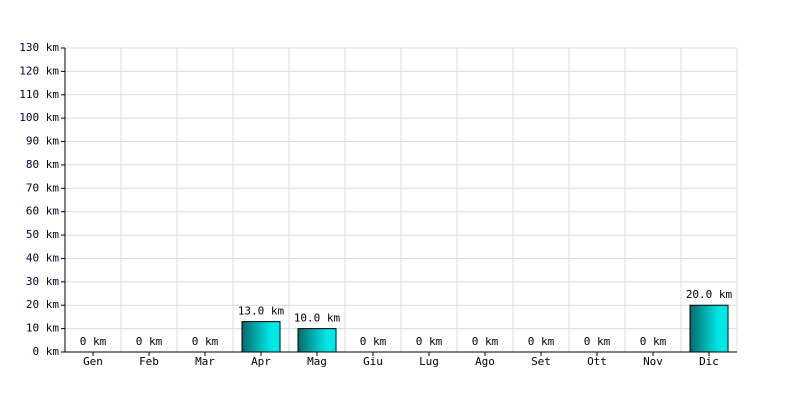 The image size is (800, 400). What do you see at coordinates (42, 141) in the screenshot?
I see `y-tick-label: 90 km` at bounding box center [42, 141].